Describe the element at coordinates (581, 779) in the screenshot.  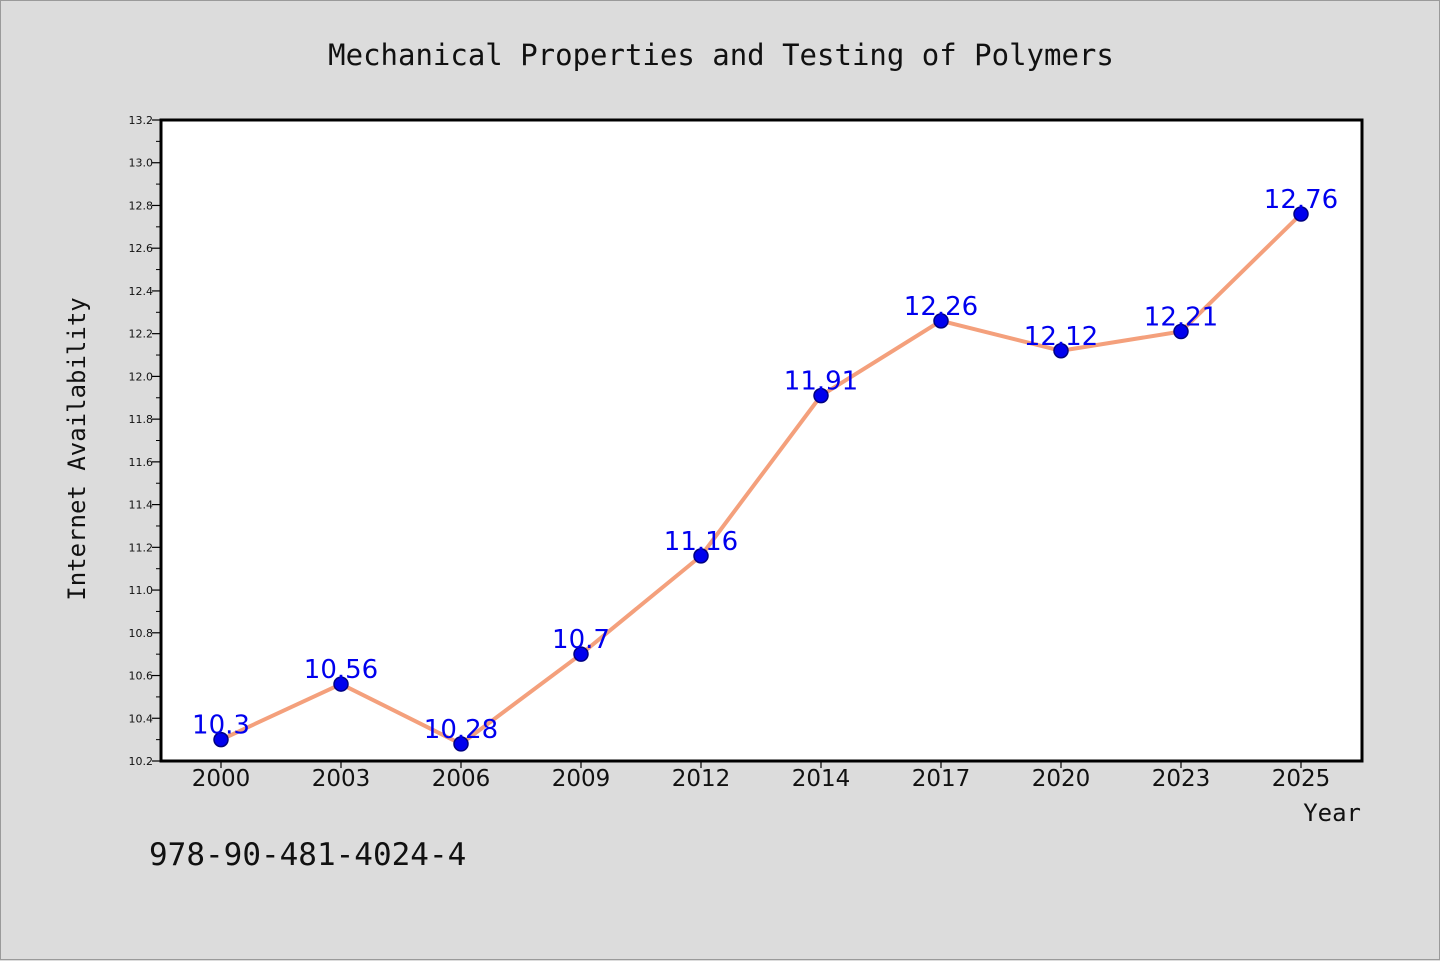
I see `x-tick-label: 2009` at that location.